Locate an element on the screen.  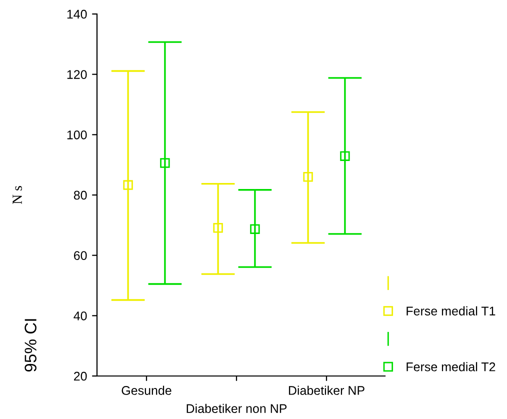
text: 95% CI is located at coordinates (30, 345).